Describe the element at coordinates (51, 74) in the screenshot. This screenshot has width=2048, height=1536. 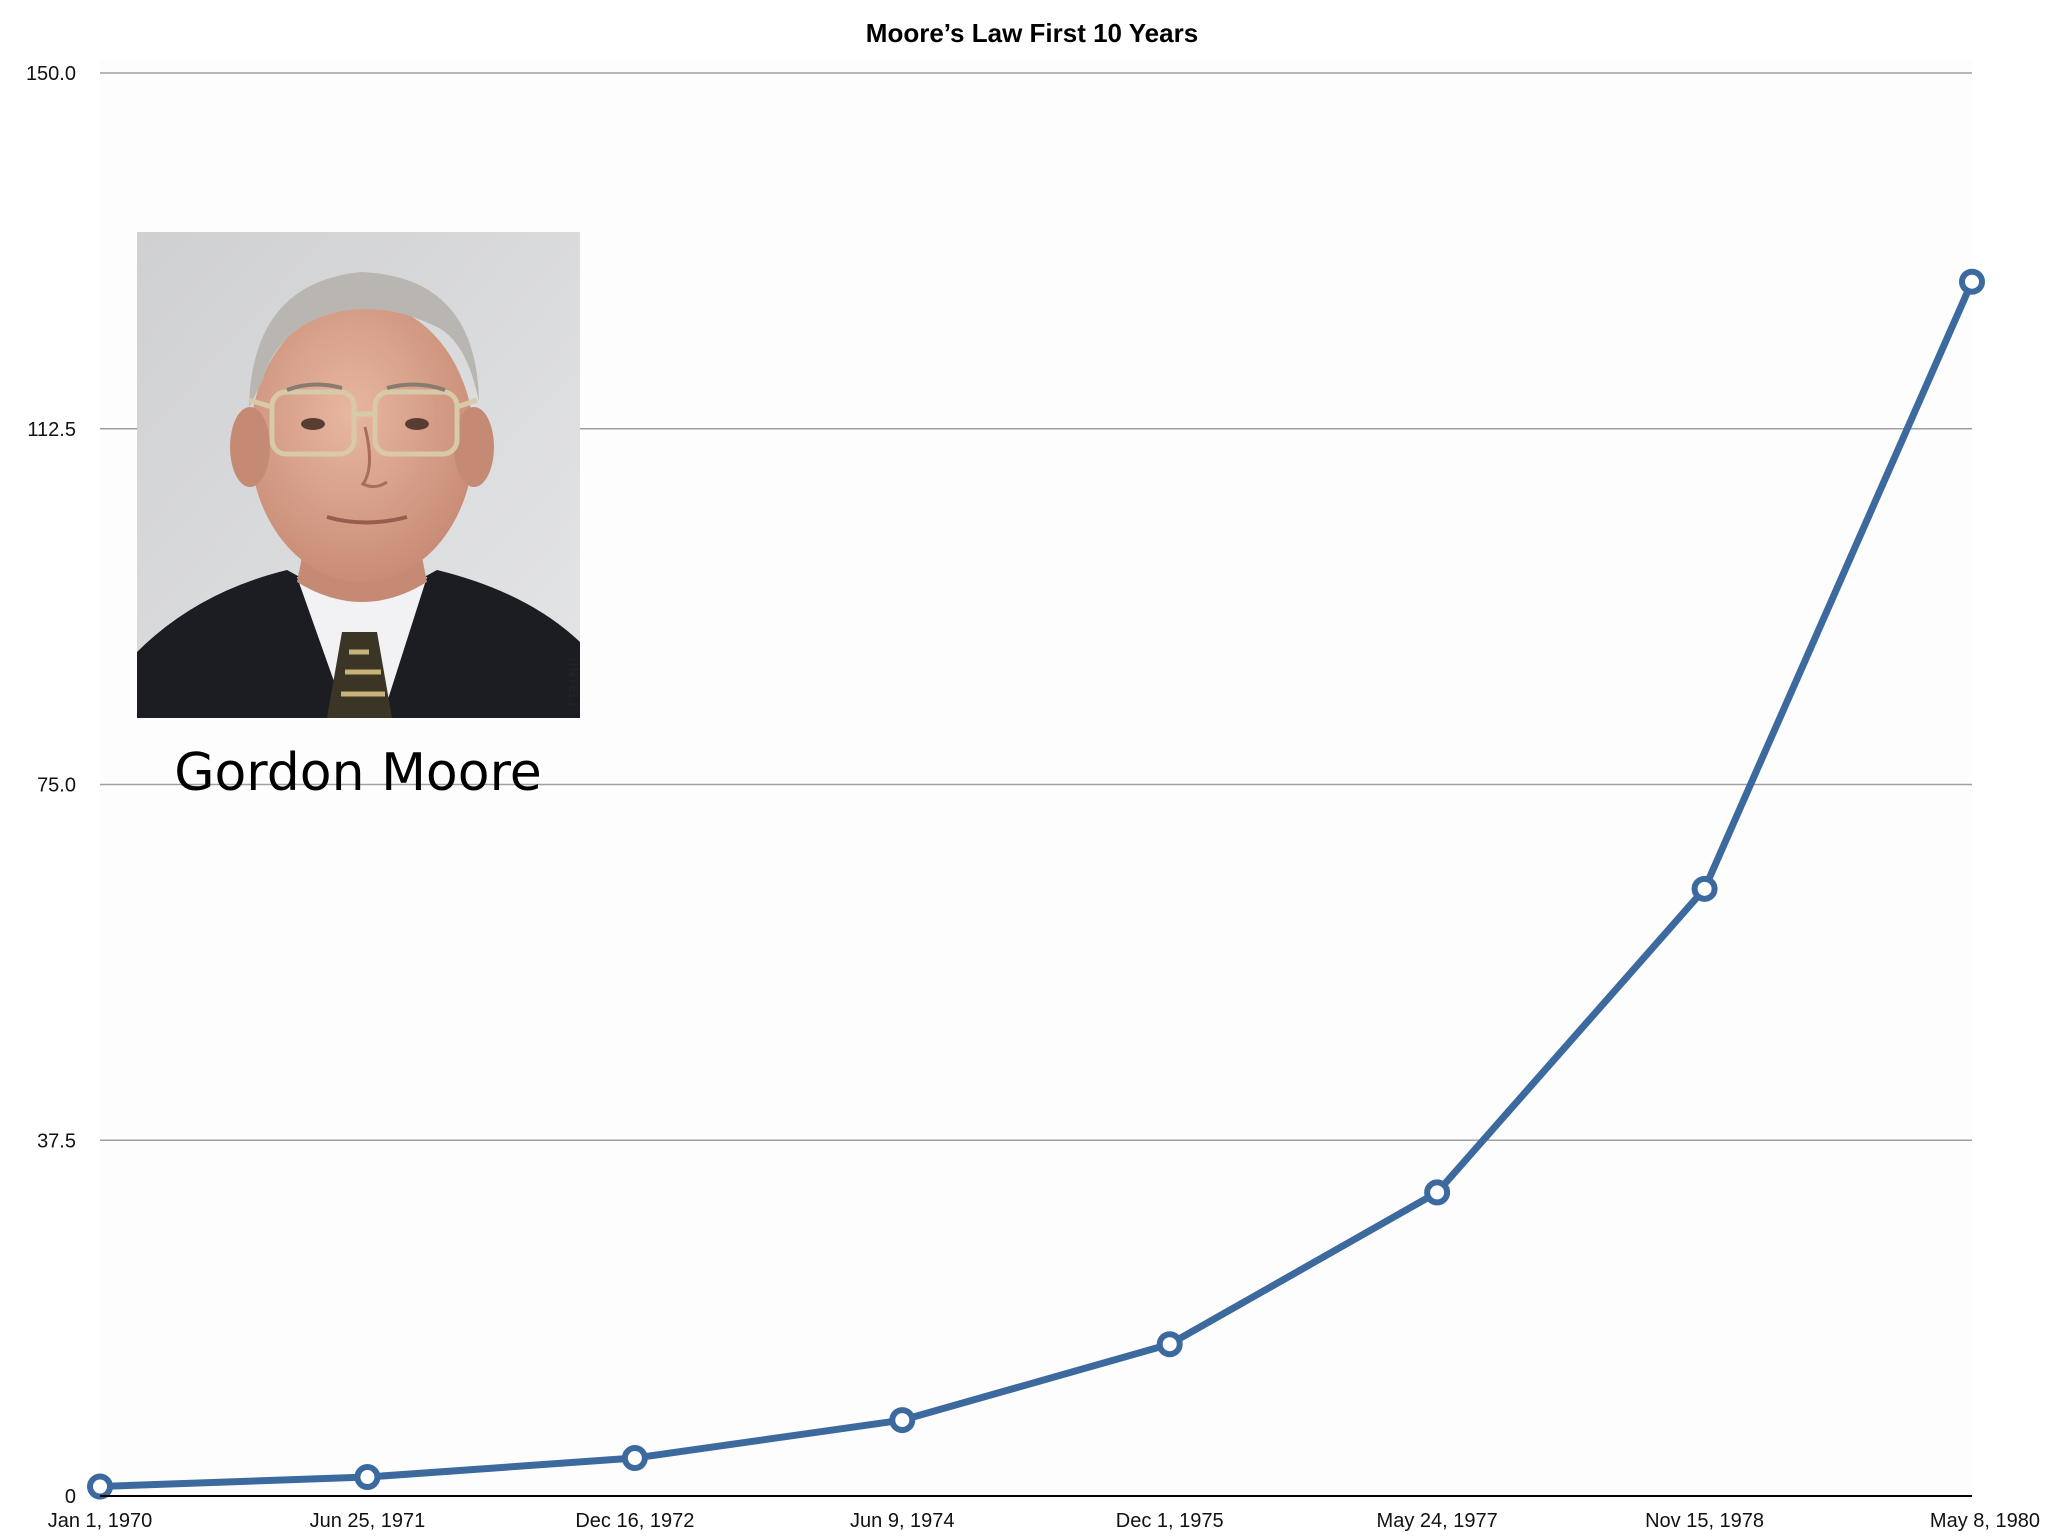
I see `y-tick-label: 150.0` at that location.